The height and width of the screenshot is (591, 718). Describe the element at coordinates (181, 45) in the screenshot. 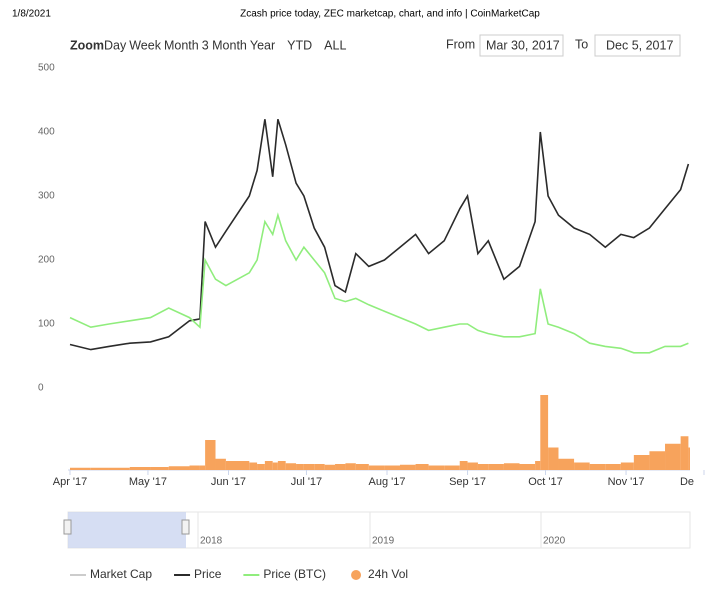

I see `zoom-button: Month` at that location.